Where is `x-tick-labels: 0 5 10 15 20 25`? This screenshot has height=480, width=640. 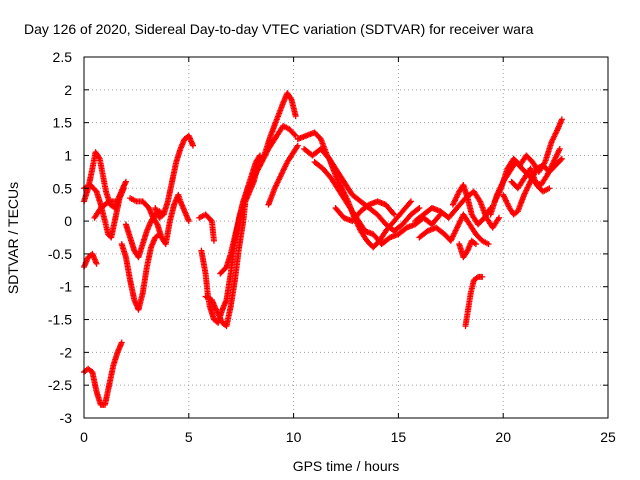
x-tick-labels: 0 5 10 15 20 25 is located at coordinates (348, 437).